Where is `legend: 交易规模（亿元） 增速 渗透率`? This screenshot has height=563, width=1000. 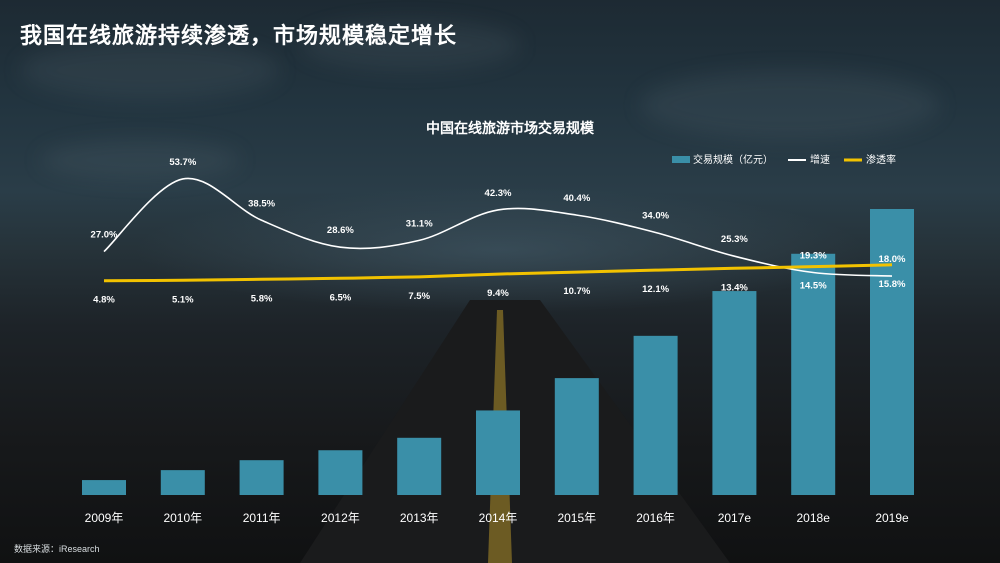 legend: 交易规模（亿元） 增速 渗透率 is located at coordinates (784, 159).